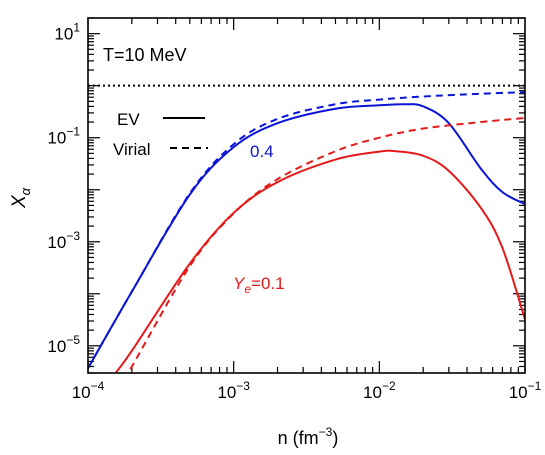 Image resolution: width=545 pixels, height=455 pixels. What do you see at coordinates (145, 55) in the screenshot?
I see `temperature-label: T=10 MeV` at bounding box center [145, 55].